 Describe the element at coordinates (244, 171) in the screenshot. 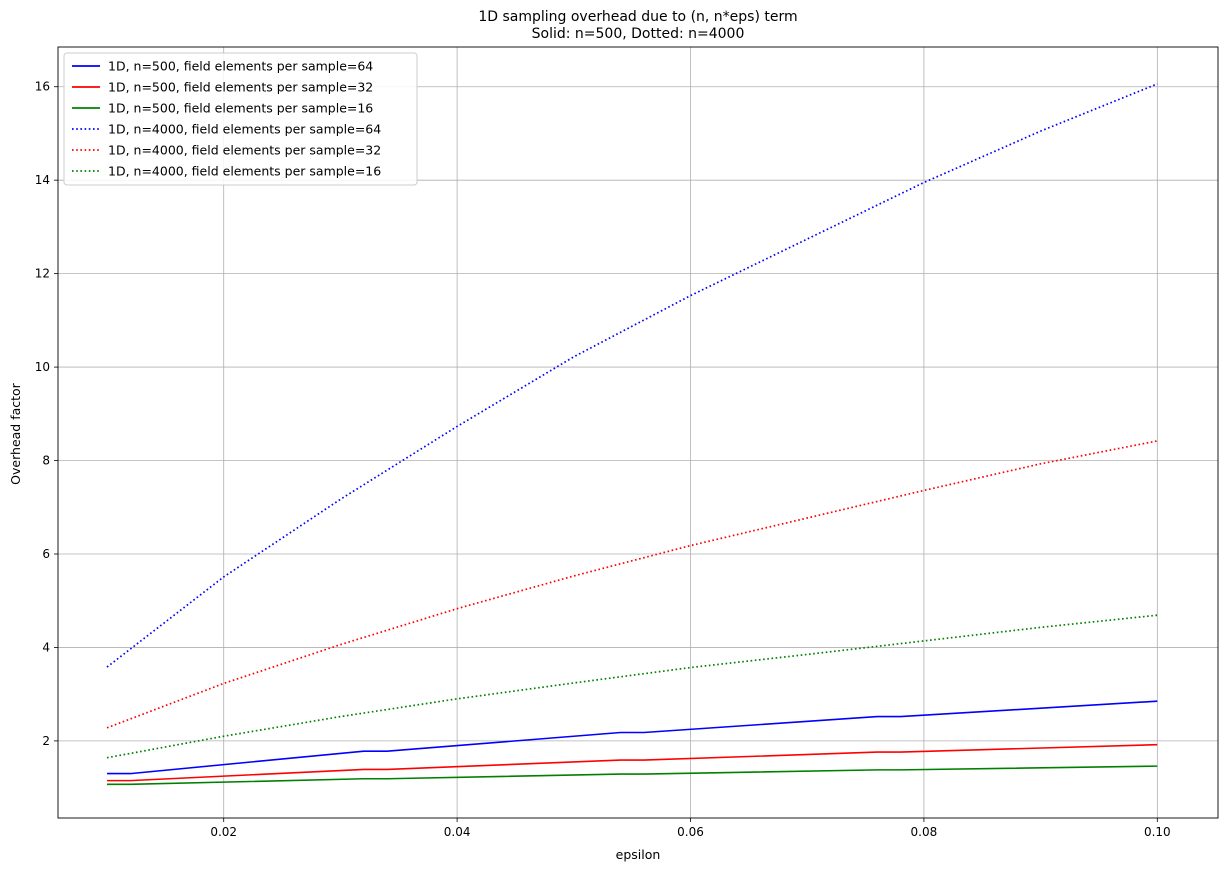

I see `legend-label: 1D, n=4000, field elements per sample=16` at that location.